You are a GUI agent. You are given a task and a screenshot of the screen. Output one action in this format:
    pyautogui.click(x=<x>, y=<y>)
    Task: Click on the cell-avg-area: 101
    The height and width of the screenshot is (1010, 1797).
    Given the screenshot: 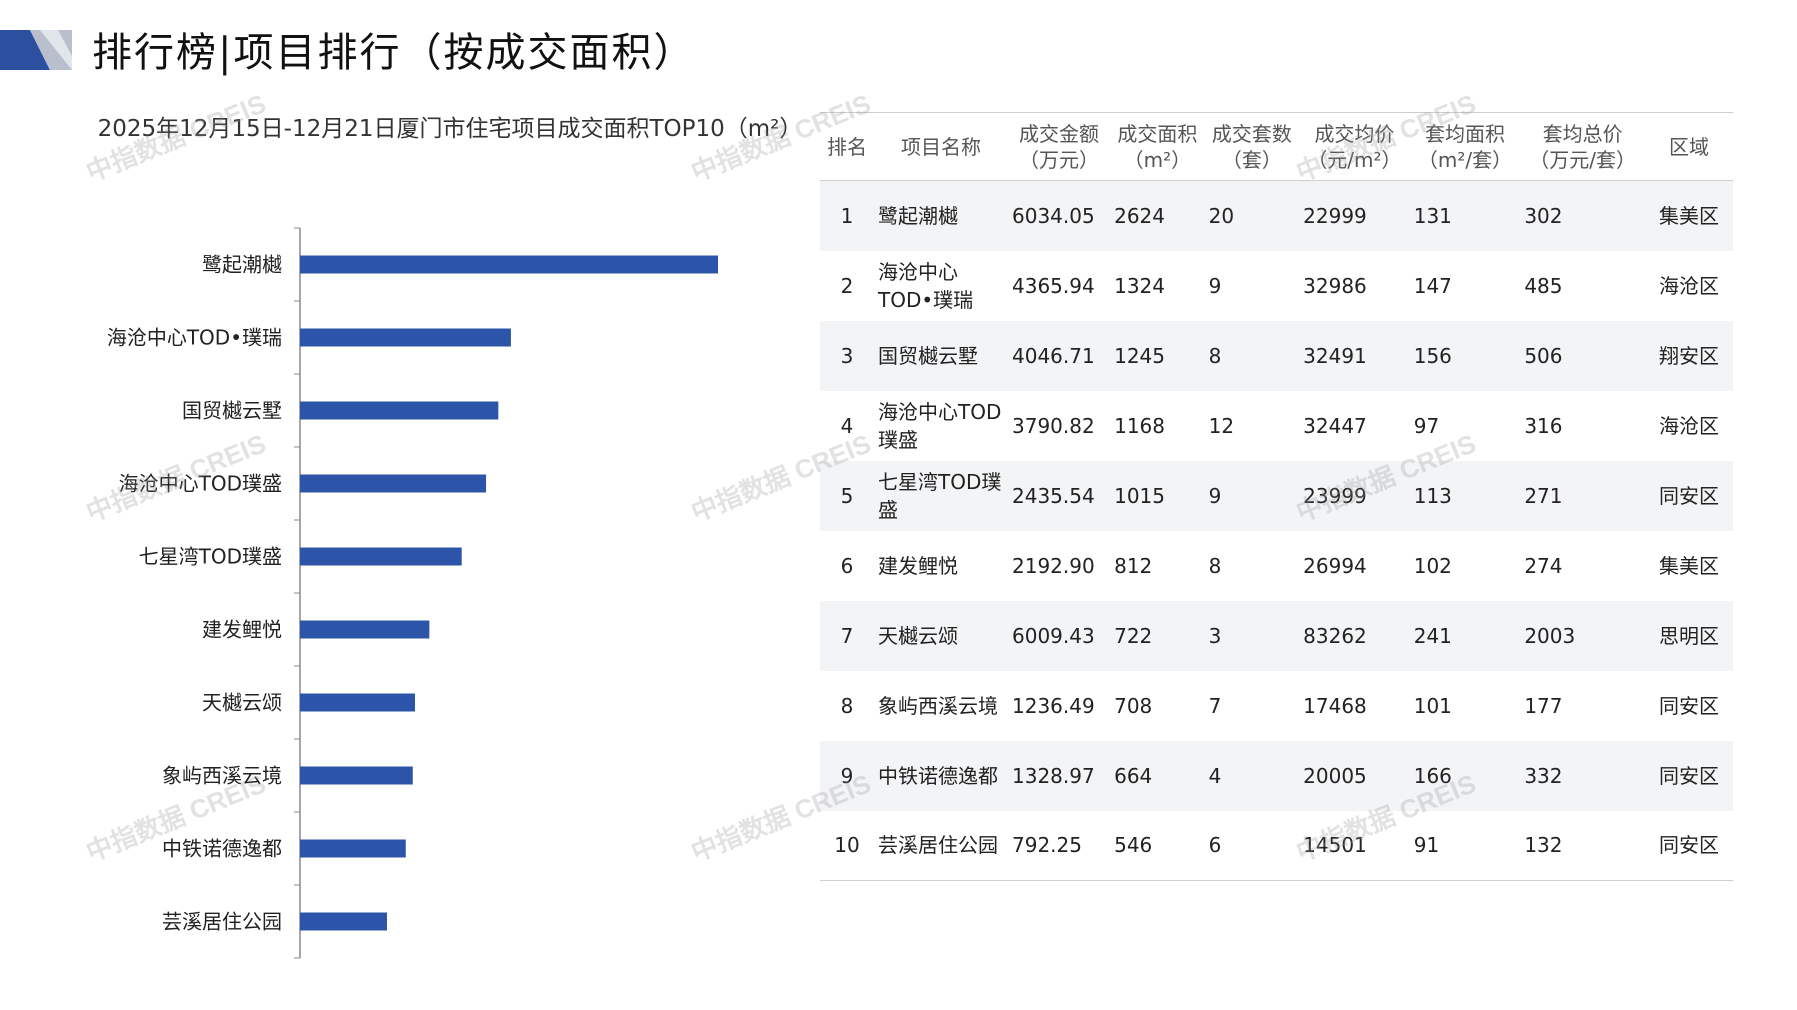 What is the action you would take?
    pyautogui.click(x=1432, y=705)
    